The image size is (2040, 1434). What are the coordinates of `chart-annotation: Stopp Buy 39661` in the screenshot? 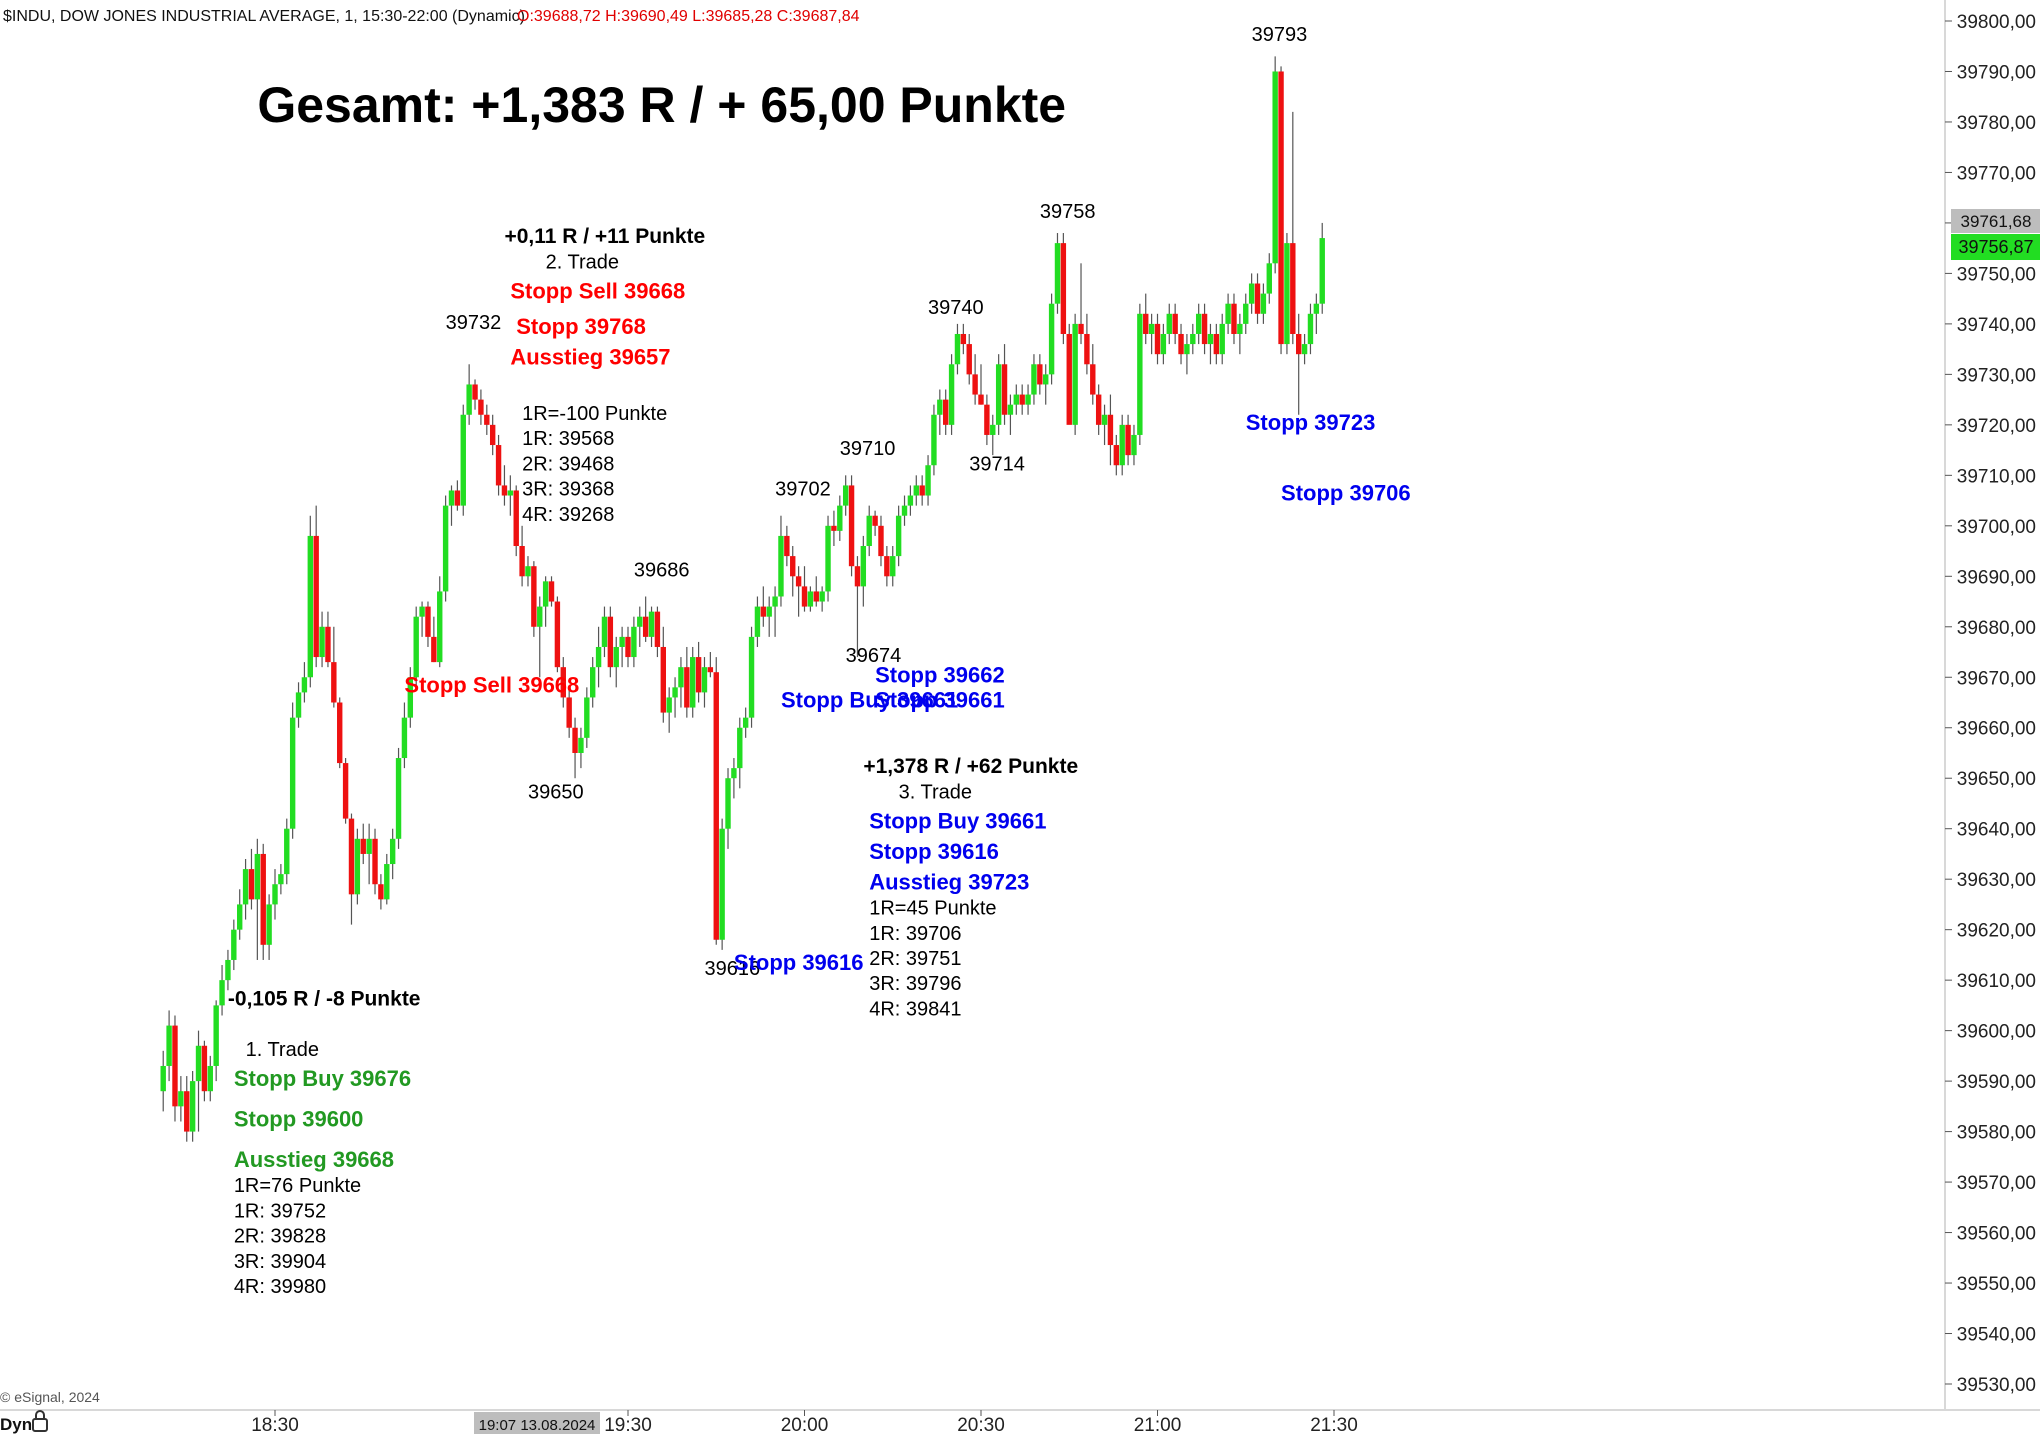 It's located at (869, 700).